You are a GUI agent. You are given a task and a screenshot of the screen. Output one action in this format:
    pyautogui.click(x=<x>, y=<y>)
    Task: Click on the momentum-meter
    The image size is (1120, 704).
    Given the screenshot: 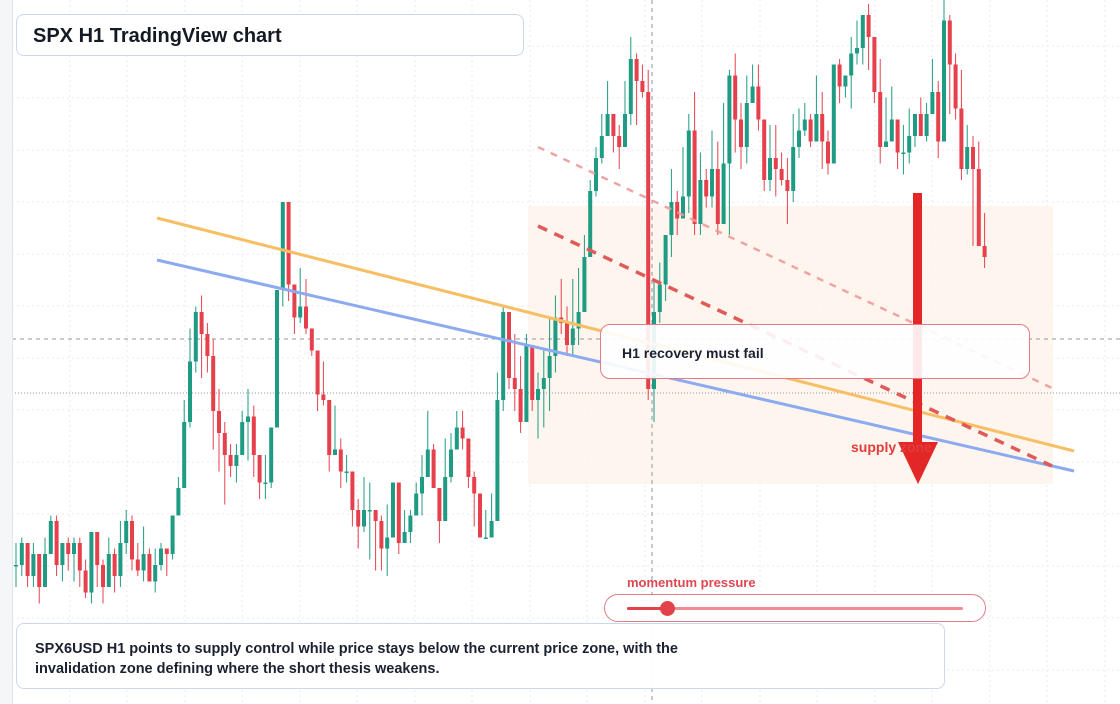 What is the action you would take?
    pyautogui.click(x=795, y=608)
    